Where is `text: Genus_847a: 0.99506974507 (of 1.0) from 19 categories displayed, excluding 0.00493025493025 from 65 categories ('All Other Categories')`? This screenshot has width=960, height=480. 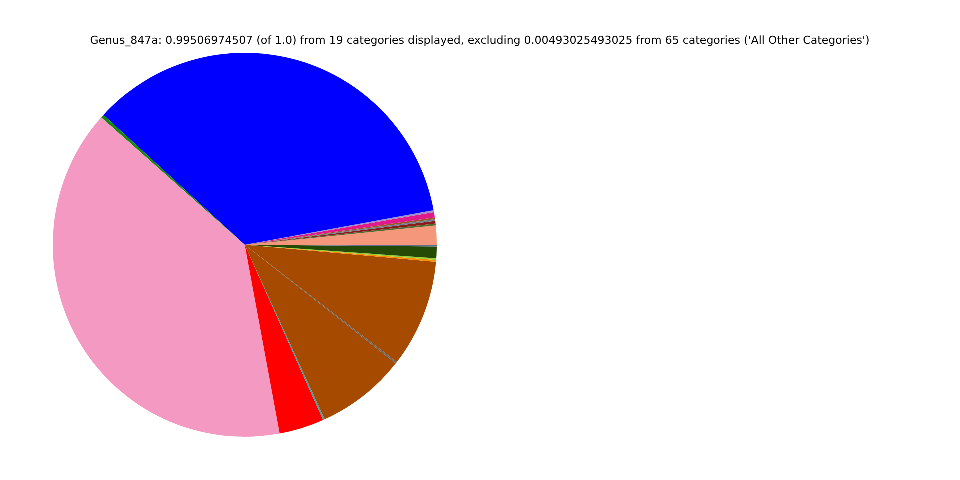 text: Genus_847a: 0.99506974507 (of 1.0) from 19 categories displayed, excluding 0.00493025493025 from 65 categories ('All Other Categories') is located at coordinates (480, 40).